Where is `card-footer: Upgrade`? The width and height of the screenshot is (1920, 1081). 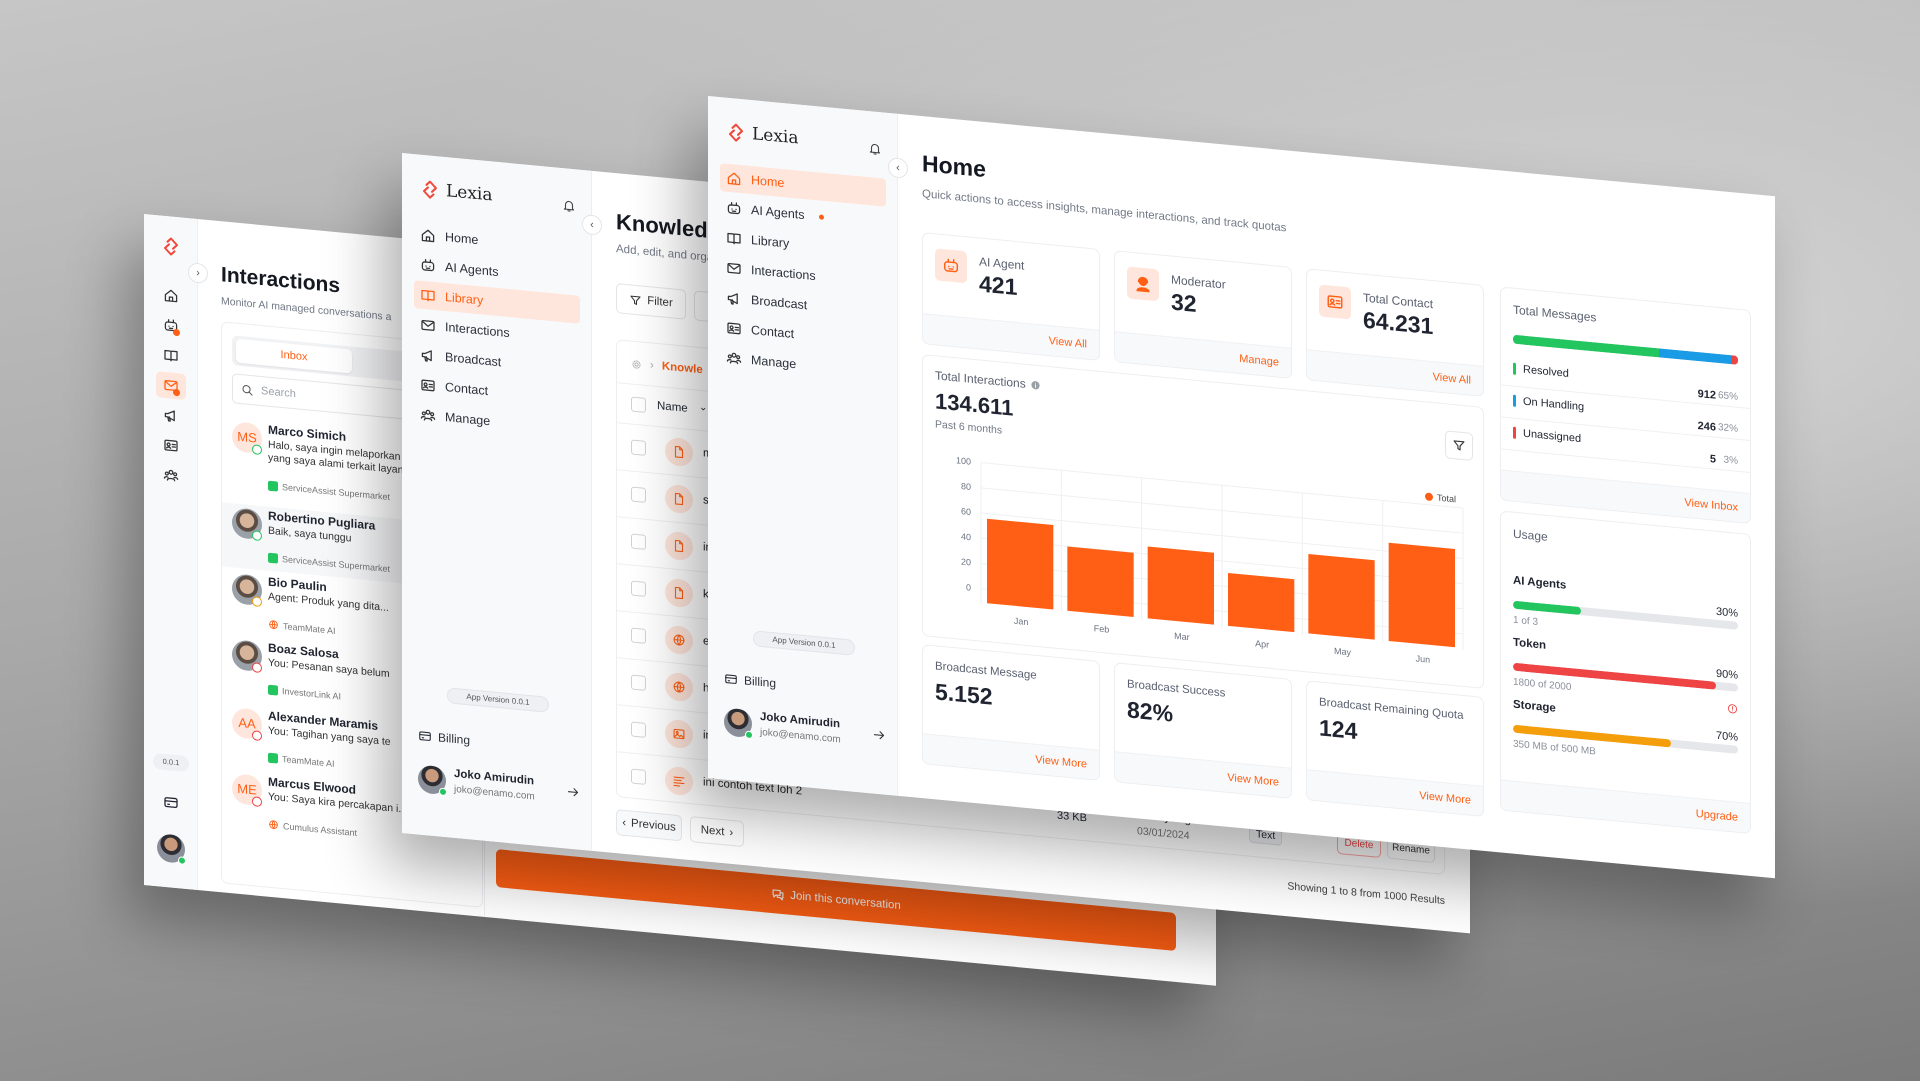 card-footer: Upgrade is located at coordinates (1625, 806).